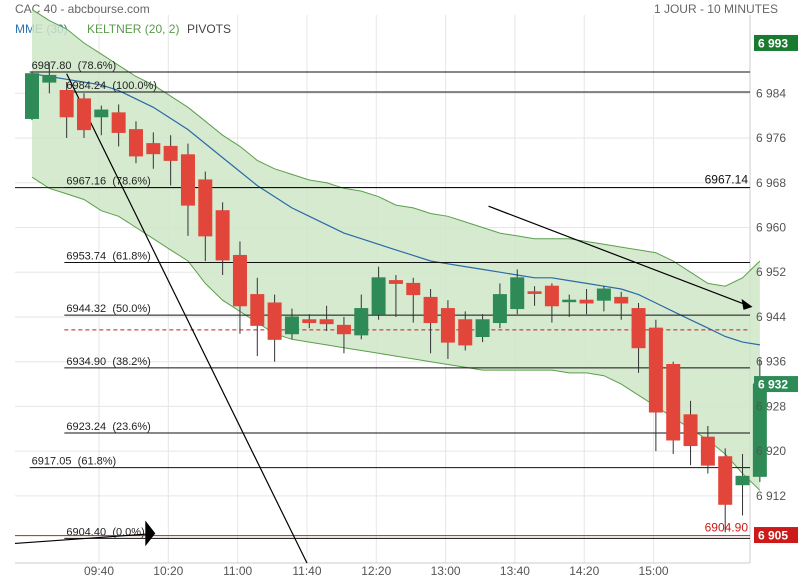  I want to click on fib-level-pct: (50.0%), so click(131, 309).